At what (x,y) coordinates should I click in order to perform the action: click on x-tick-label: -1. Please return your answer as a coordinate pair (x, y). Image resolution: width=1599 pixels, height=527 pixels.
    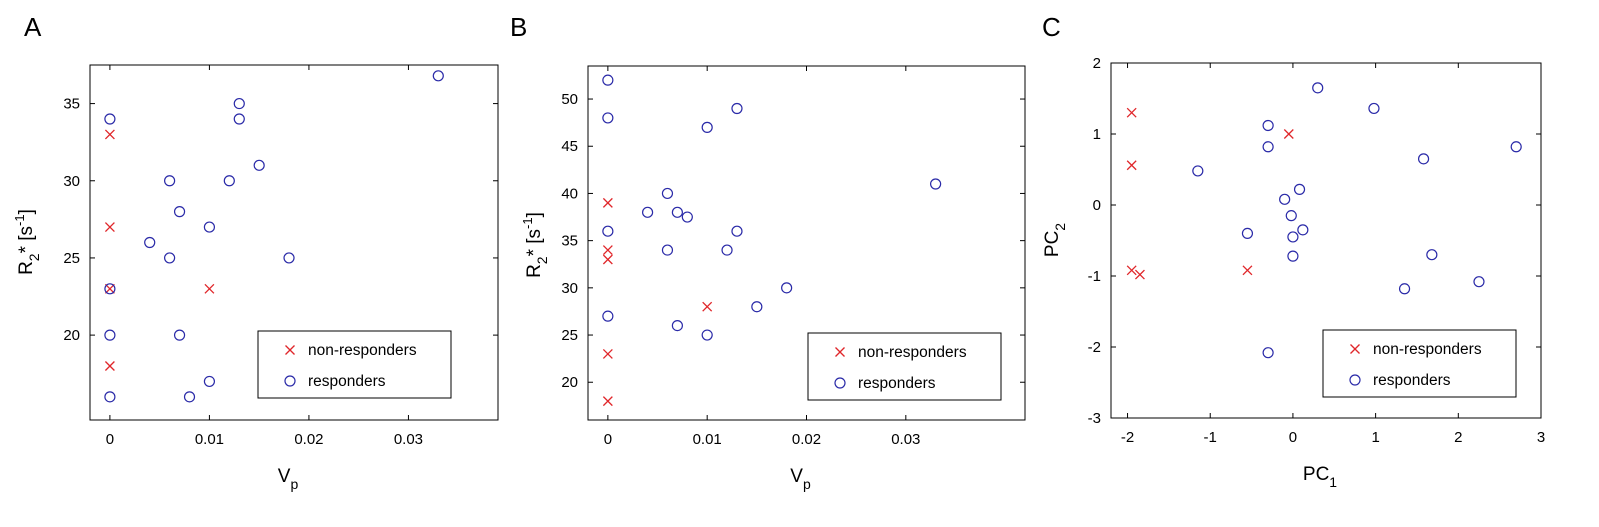
    Looking at the image, I should click on (1210, 437).